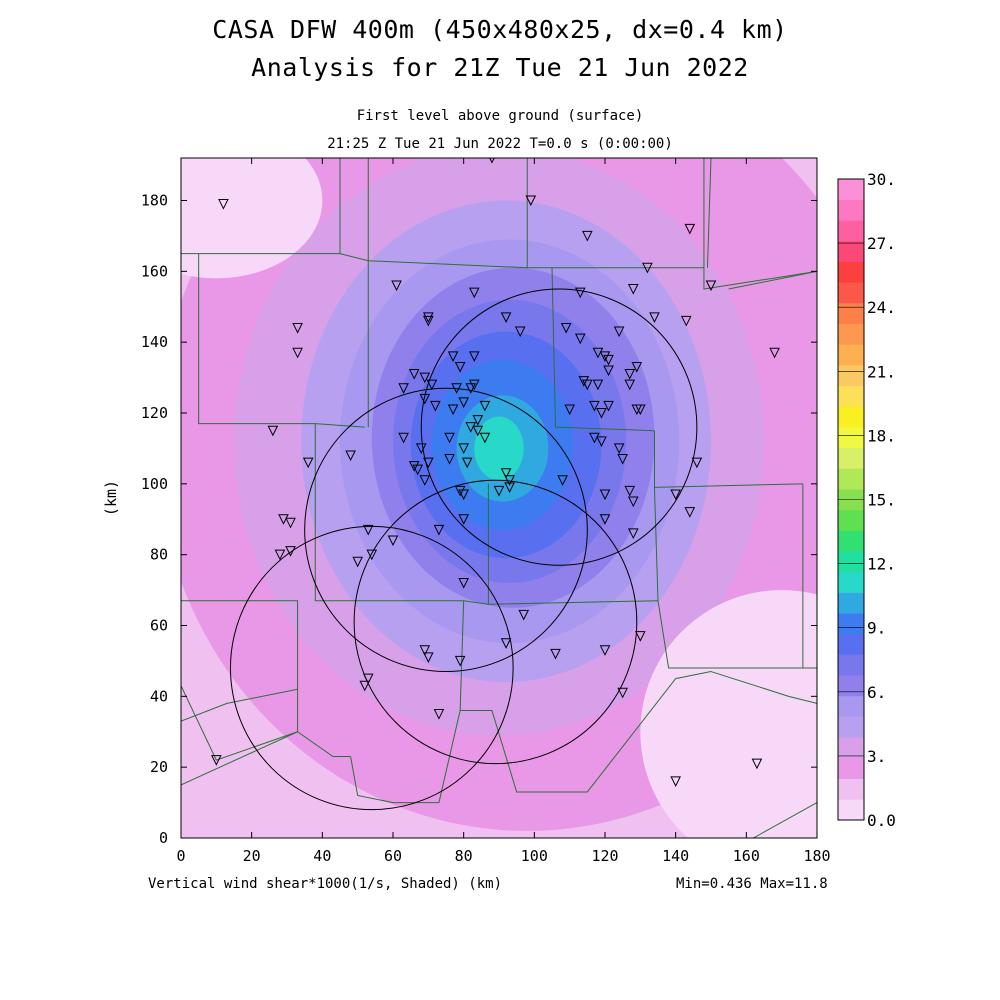 The height and width of the screenshot is (1000, 1000). I want to click on colorbar-label: 9., so click(876, 628).